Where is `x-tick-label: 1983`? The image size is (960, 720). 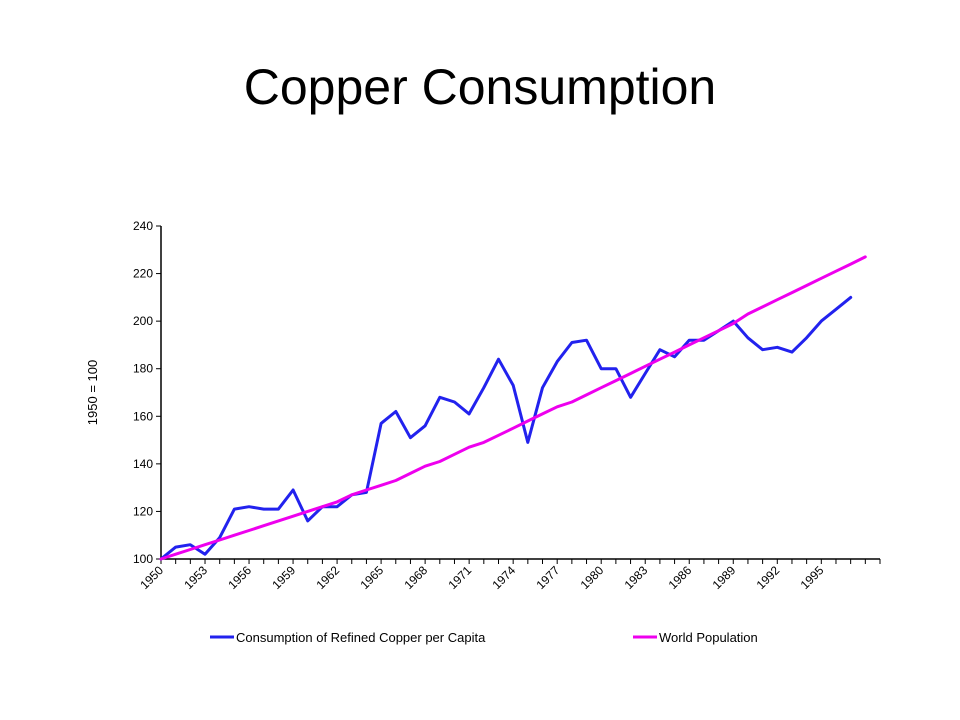 x-tick-label: 1983 is located at coordinates (636, 577).